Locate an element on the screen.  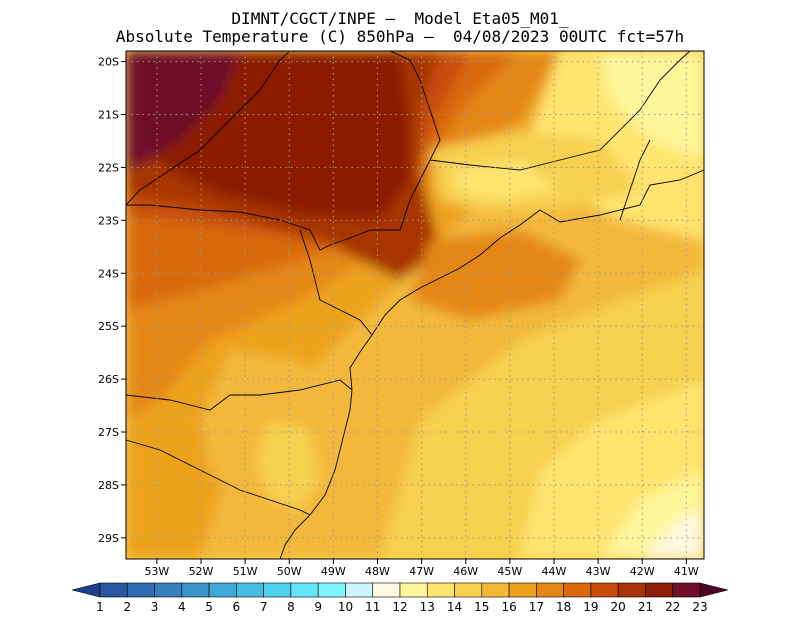
colorbar-label: 18 is located at coordinates (563, 607).